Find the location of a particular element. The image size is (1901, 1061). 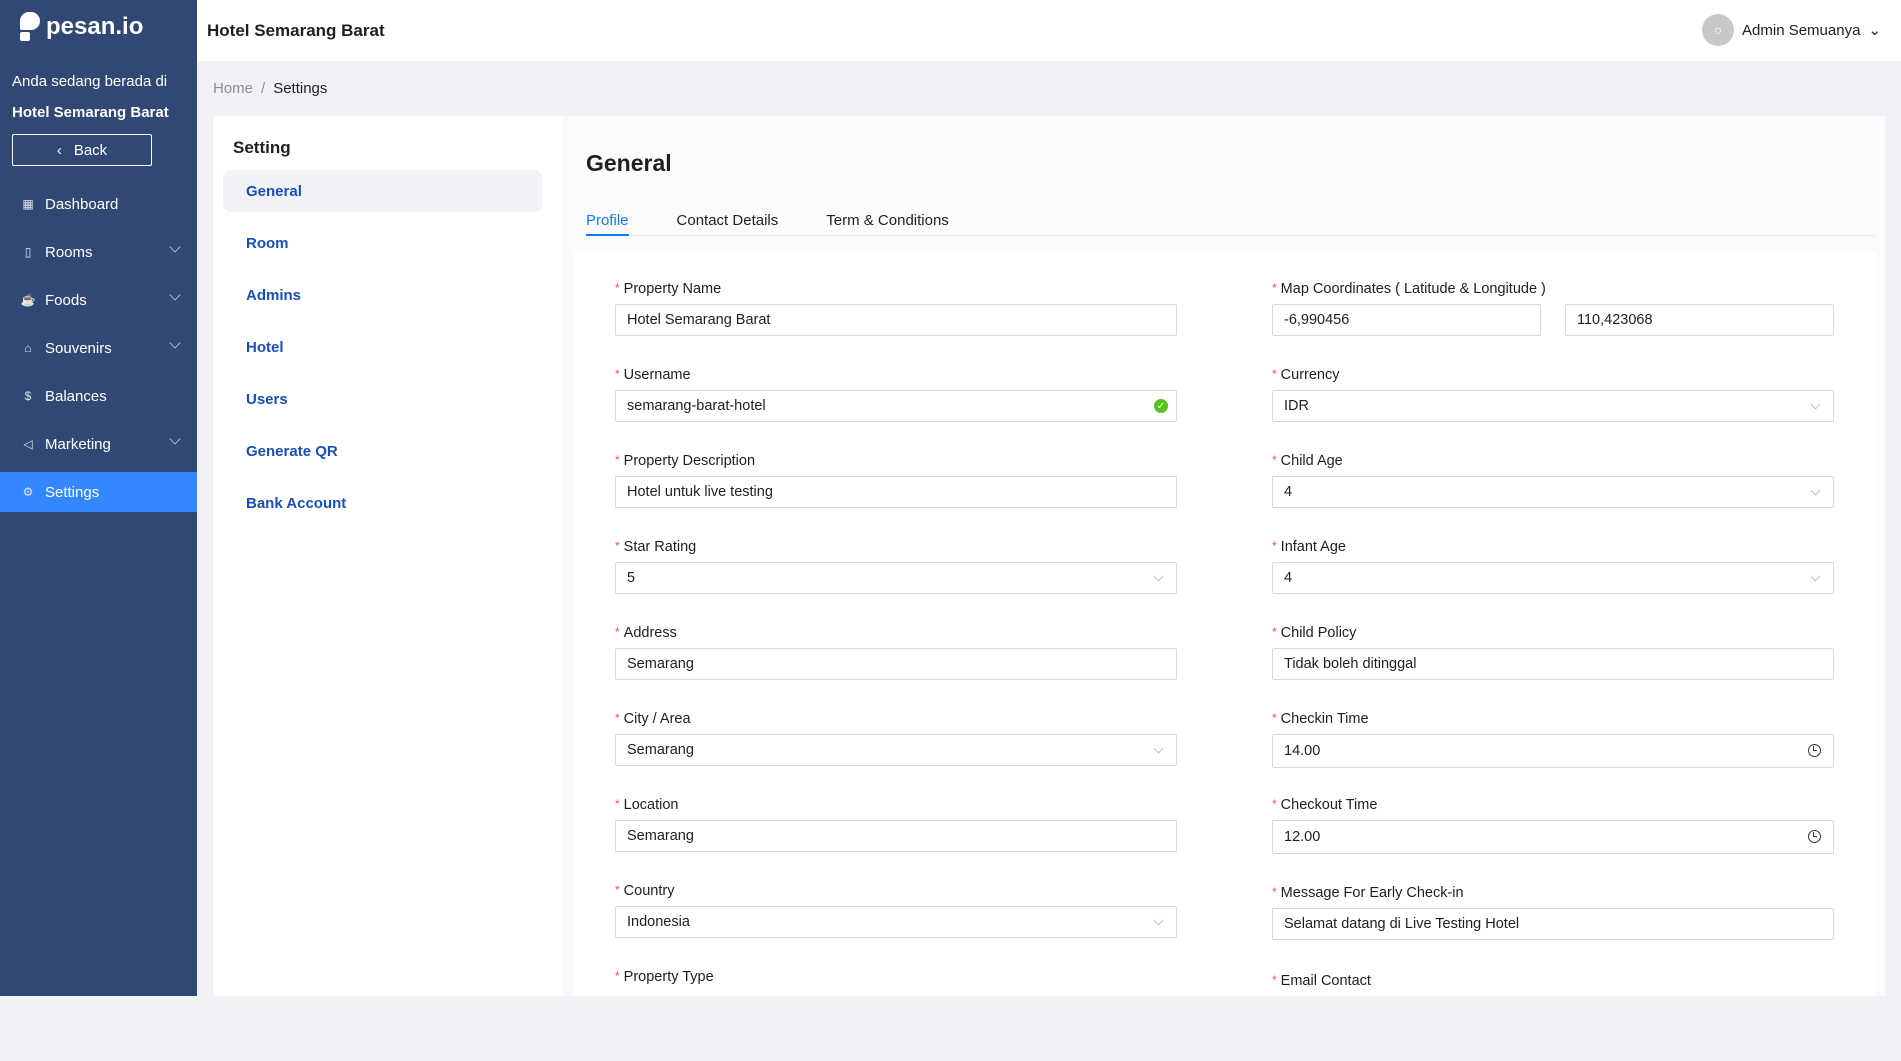

property-description-input: Hotel untuk live testing is located at coordinates (896, 492).